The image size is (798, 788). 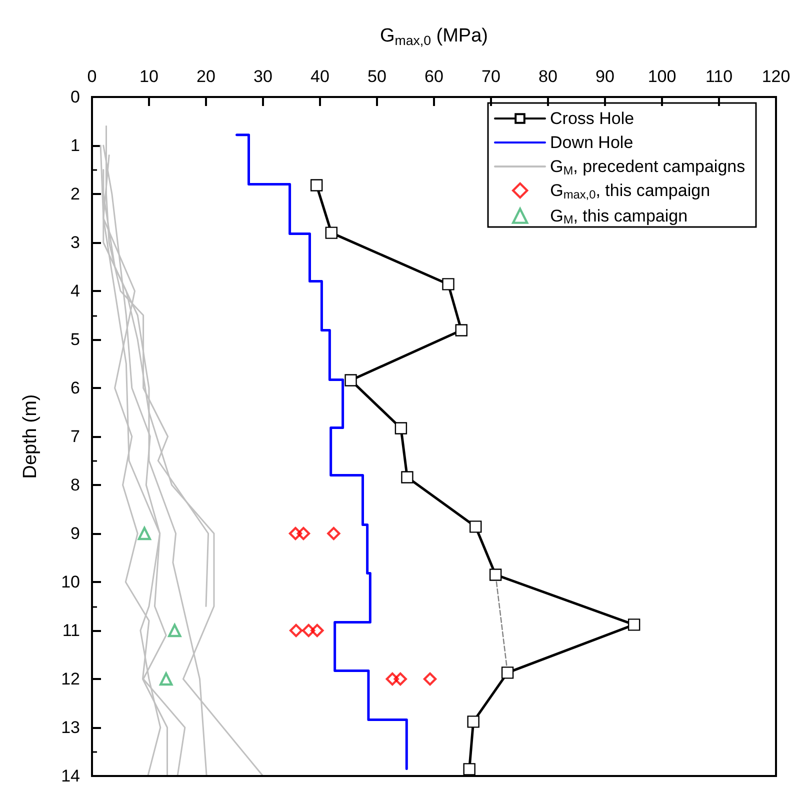 I want to click on x-tick-label: 80, so click(x=548, y=76).